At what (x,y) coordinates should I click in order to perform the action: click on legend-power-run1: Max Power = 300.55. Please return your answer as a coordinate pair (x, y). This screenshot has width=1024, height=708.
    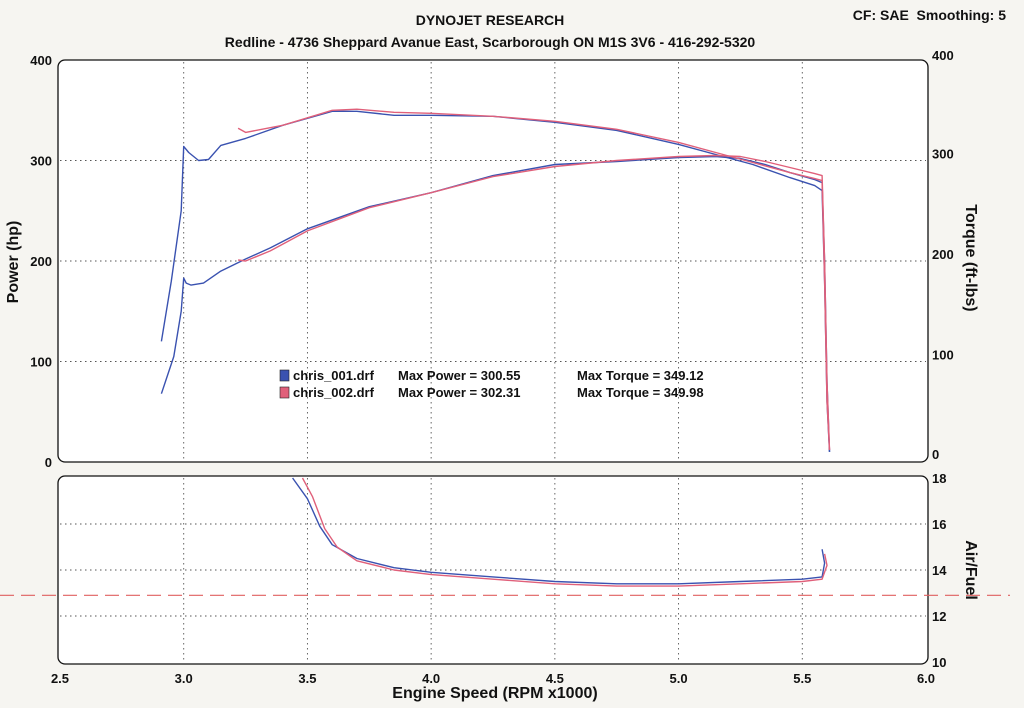
    Looking at the image, I should click on (459, 375).